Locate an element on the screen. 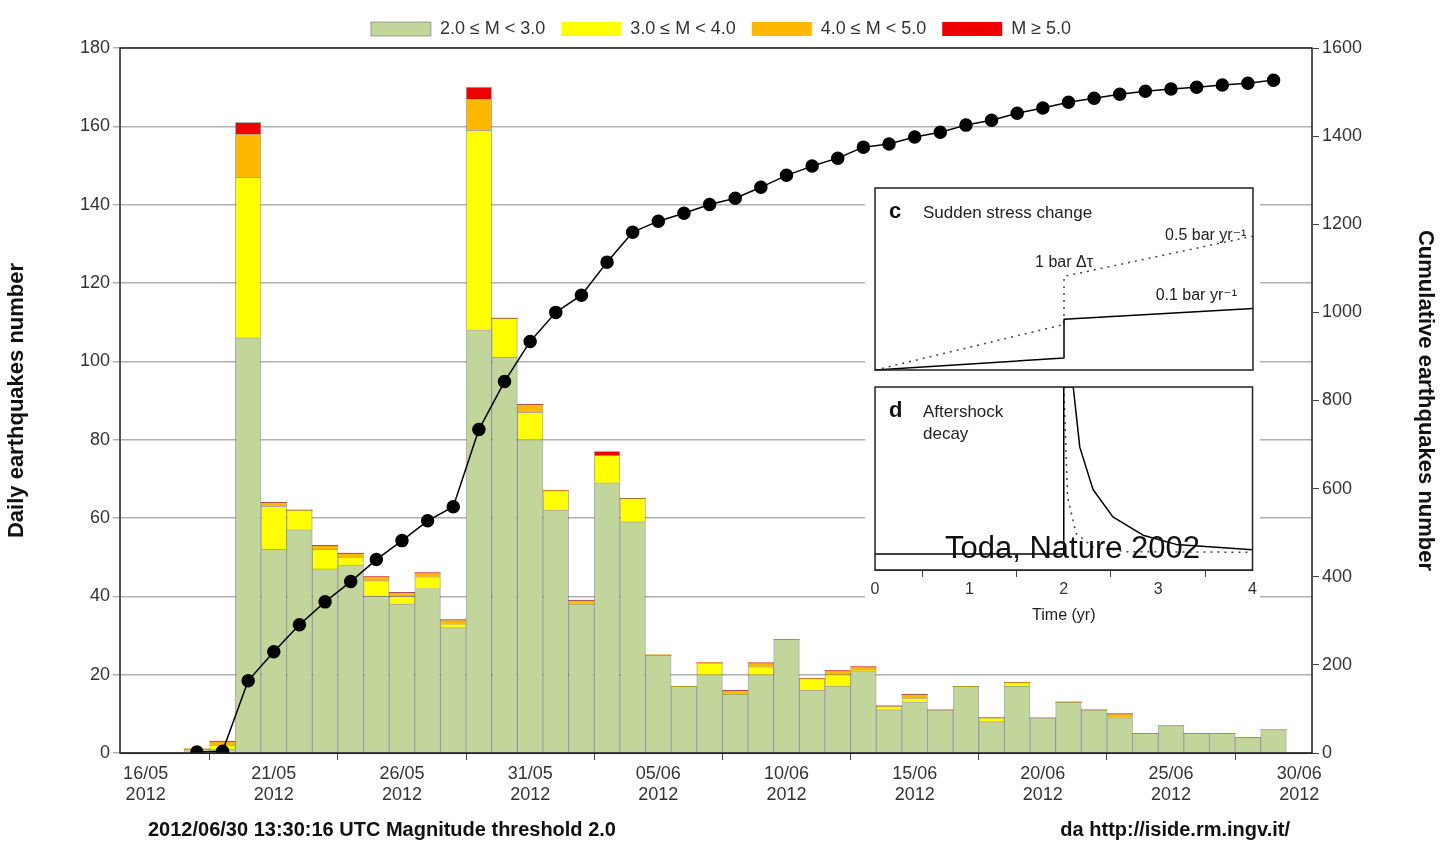 The width and height of the screenshot is (1442, 850). legend-label: 4.0 ≤ M < 5.0 is located at coordinates (873, 27).